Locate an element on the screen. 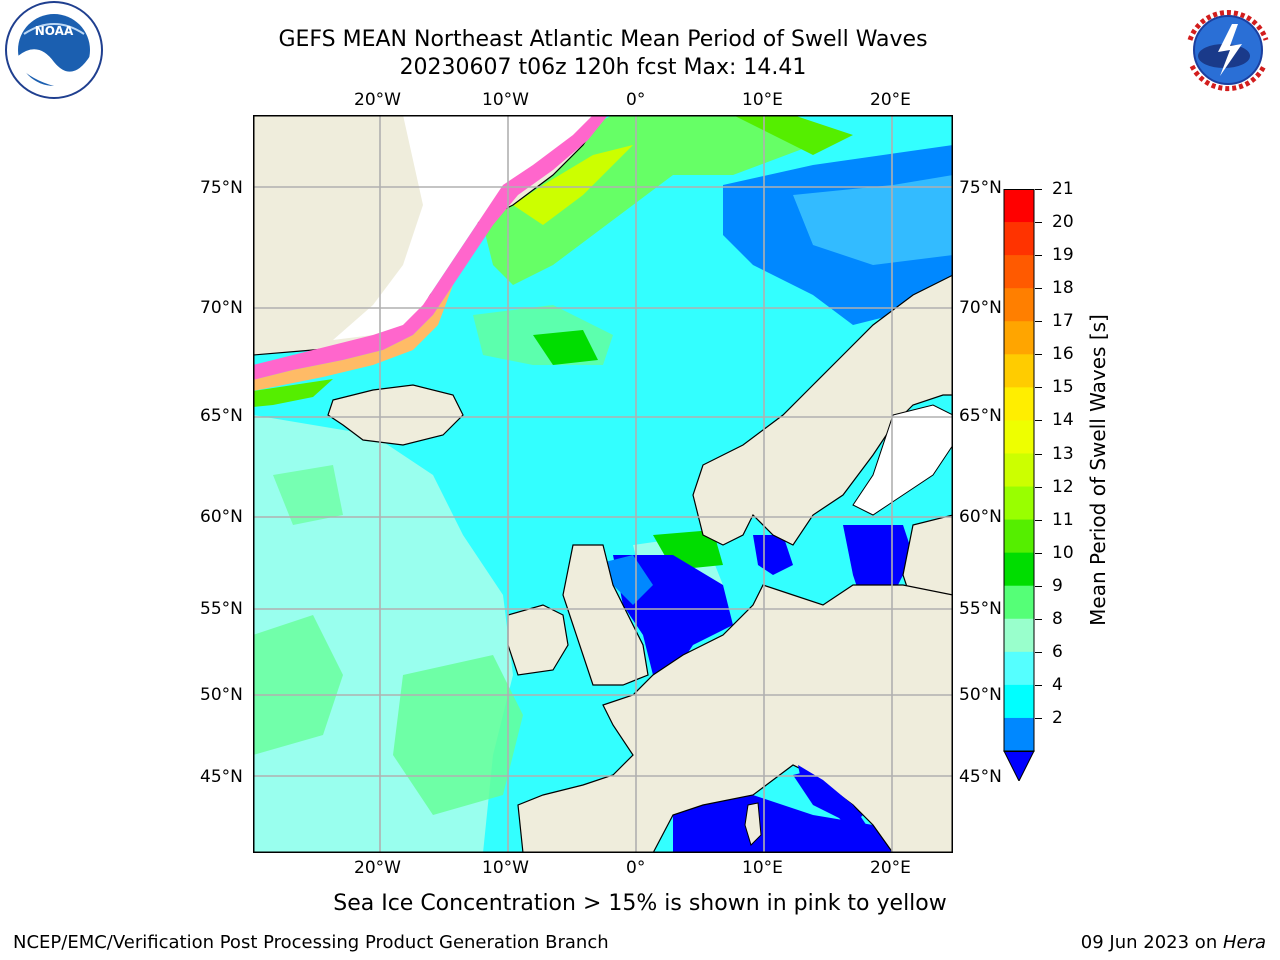  noaa-logo-text: NOAA is located at coordinates (54, 31).